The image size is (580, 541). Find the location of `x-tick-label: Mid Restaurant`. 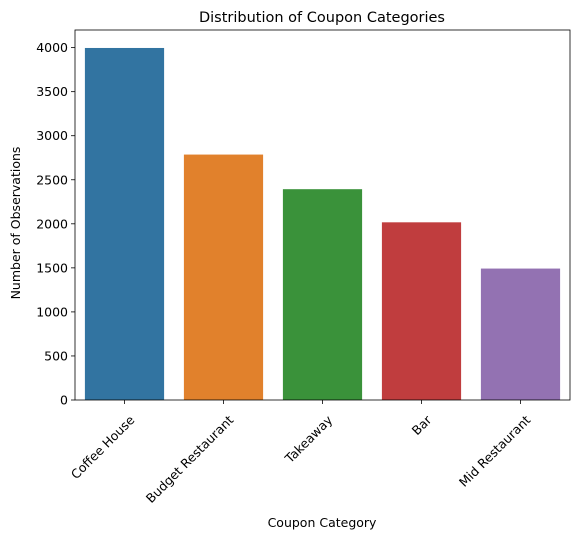

x-tick-label: Mid Restaurant is located at coordinates (495, 451).